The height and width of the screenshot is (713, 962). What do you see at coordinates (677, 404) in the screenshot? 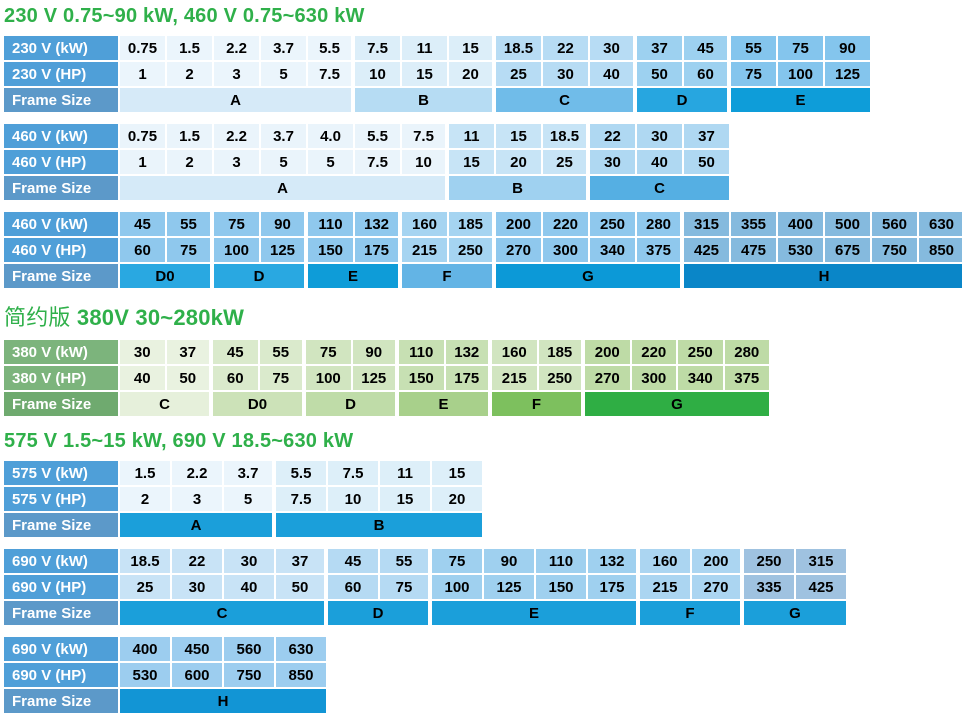
I see `frame-cell: G` at bounding box center [677, 404].